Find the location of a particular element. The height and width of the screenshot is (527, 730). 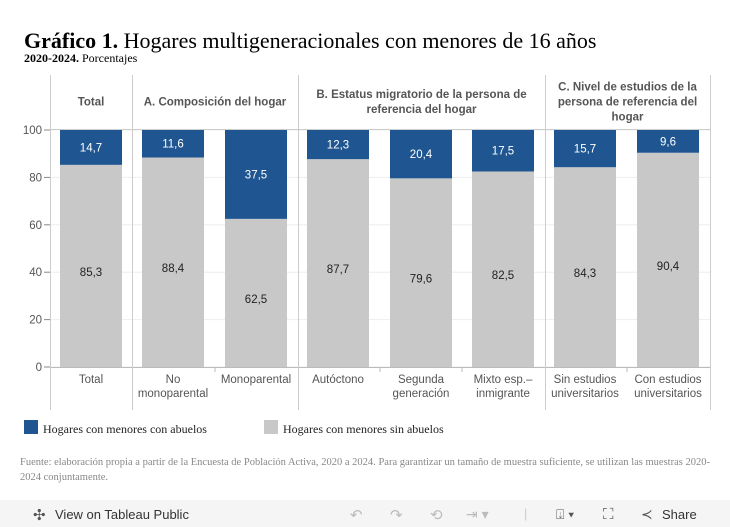

data-label: 84,3 is located at coordinates (585, 274).